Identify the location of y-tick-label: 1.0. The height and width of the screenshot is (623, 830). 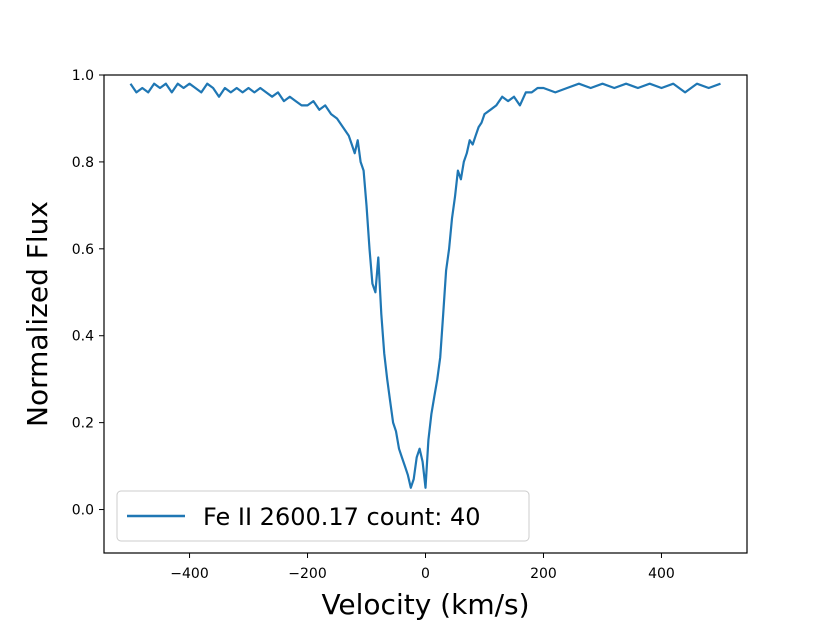
(83, 76).